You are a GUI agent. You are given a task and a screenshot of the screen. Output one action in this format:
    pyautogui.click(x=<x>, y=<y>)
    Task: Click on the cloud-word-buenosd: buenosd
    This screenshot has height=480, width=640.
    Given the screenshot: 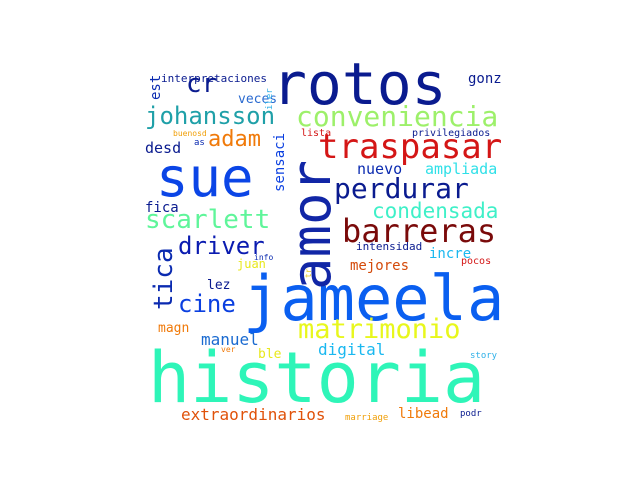 What is the action you would take?
    pyautogui.click(x=190, y=133)
    